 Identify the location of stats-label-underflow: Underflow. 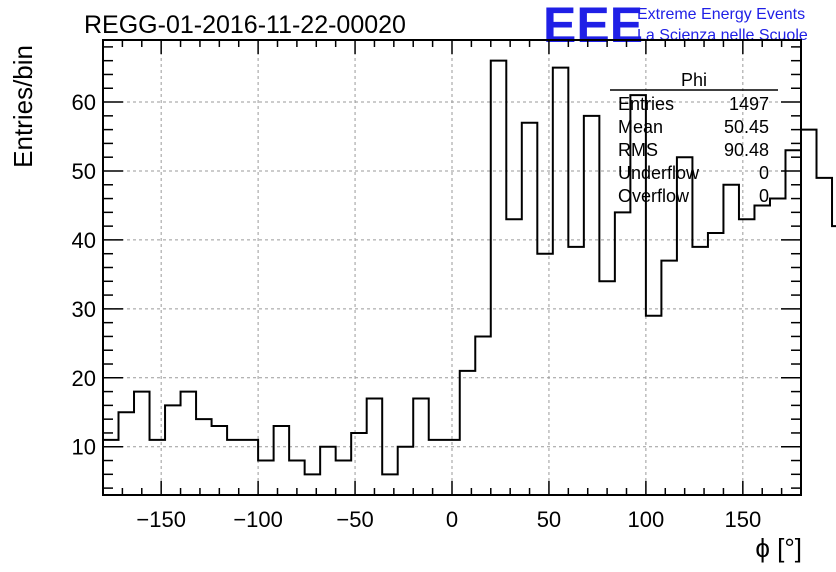
(659, 173).